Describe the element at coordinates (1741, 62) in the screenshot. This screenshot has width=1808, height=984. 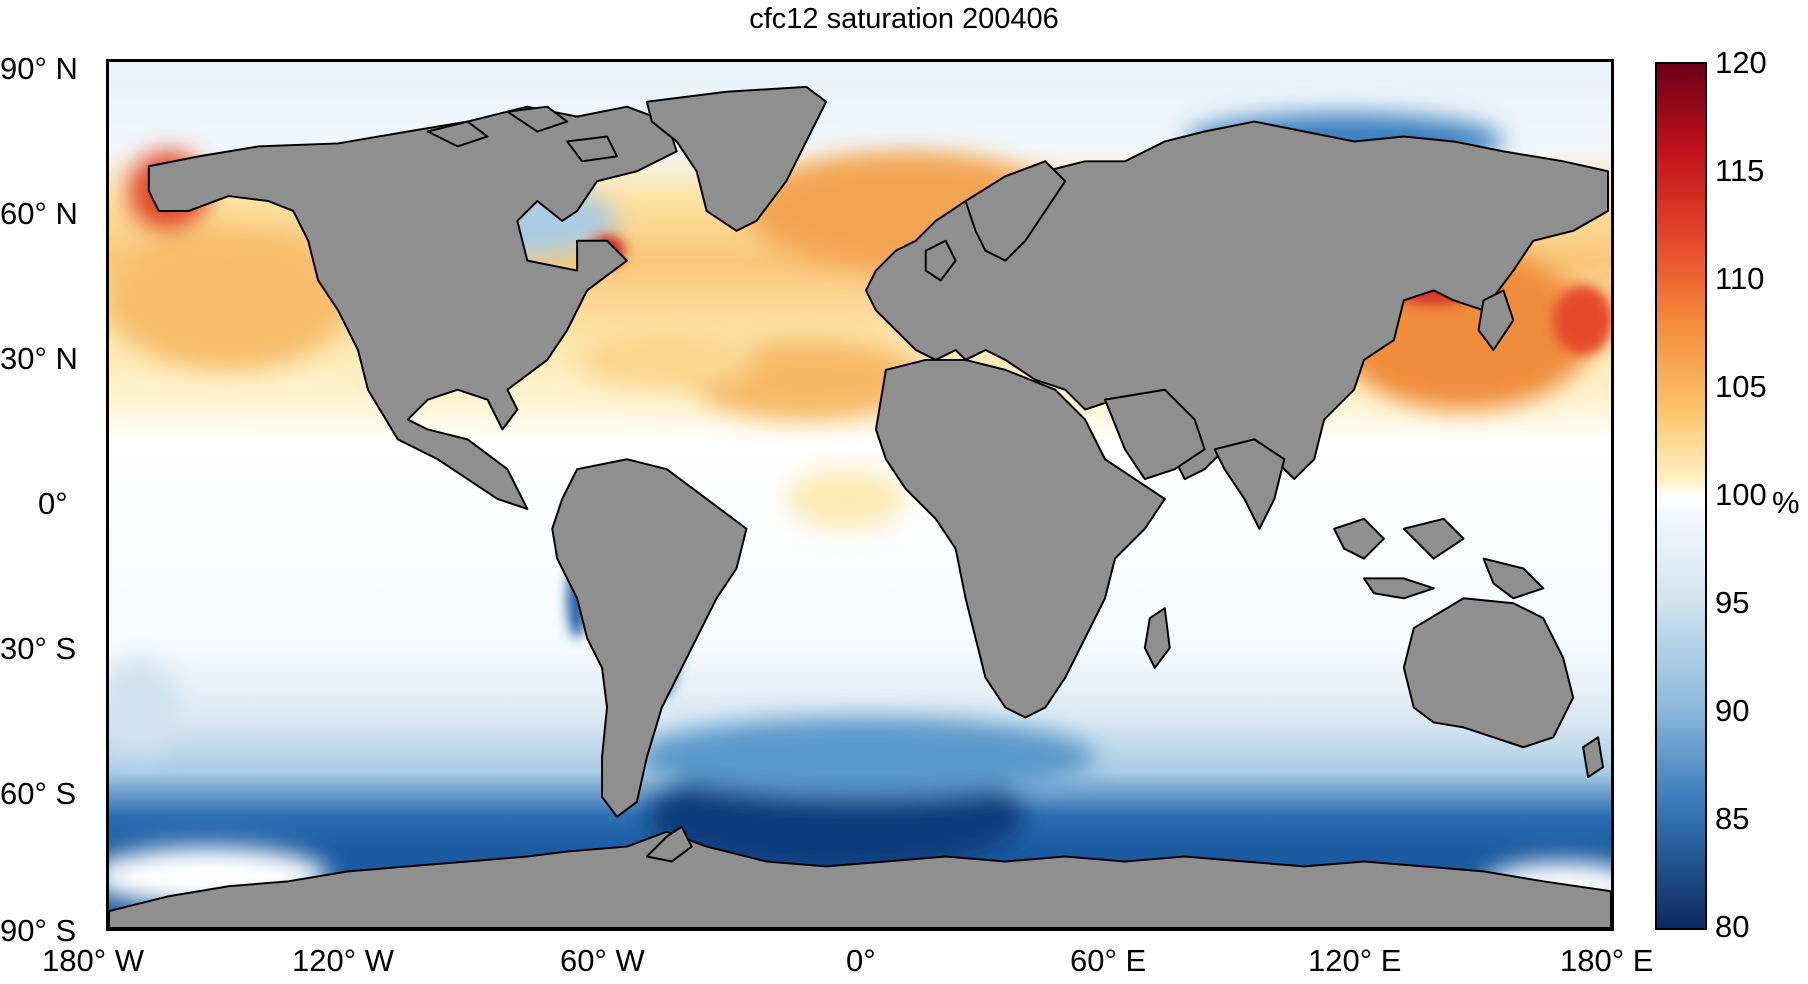
I see `colorbar-tick-120: 120` at that location.